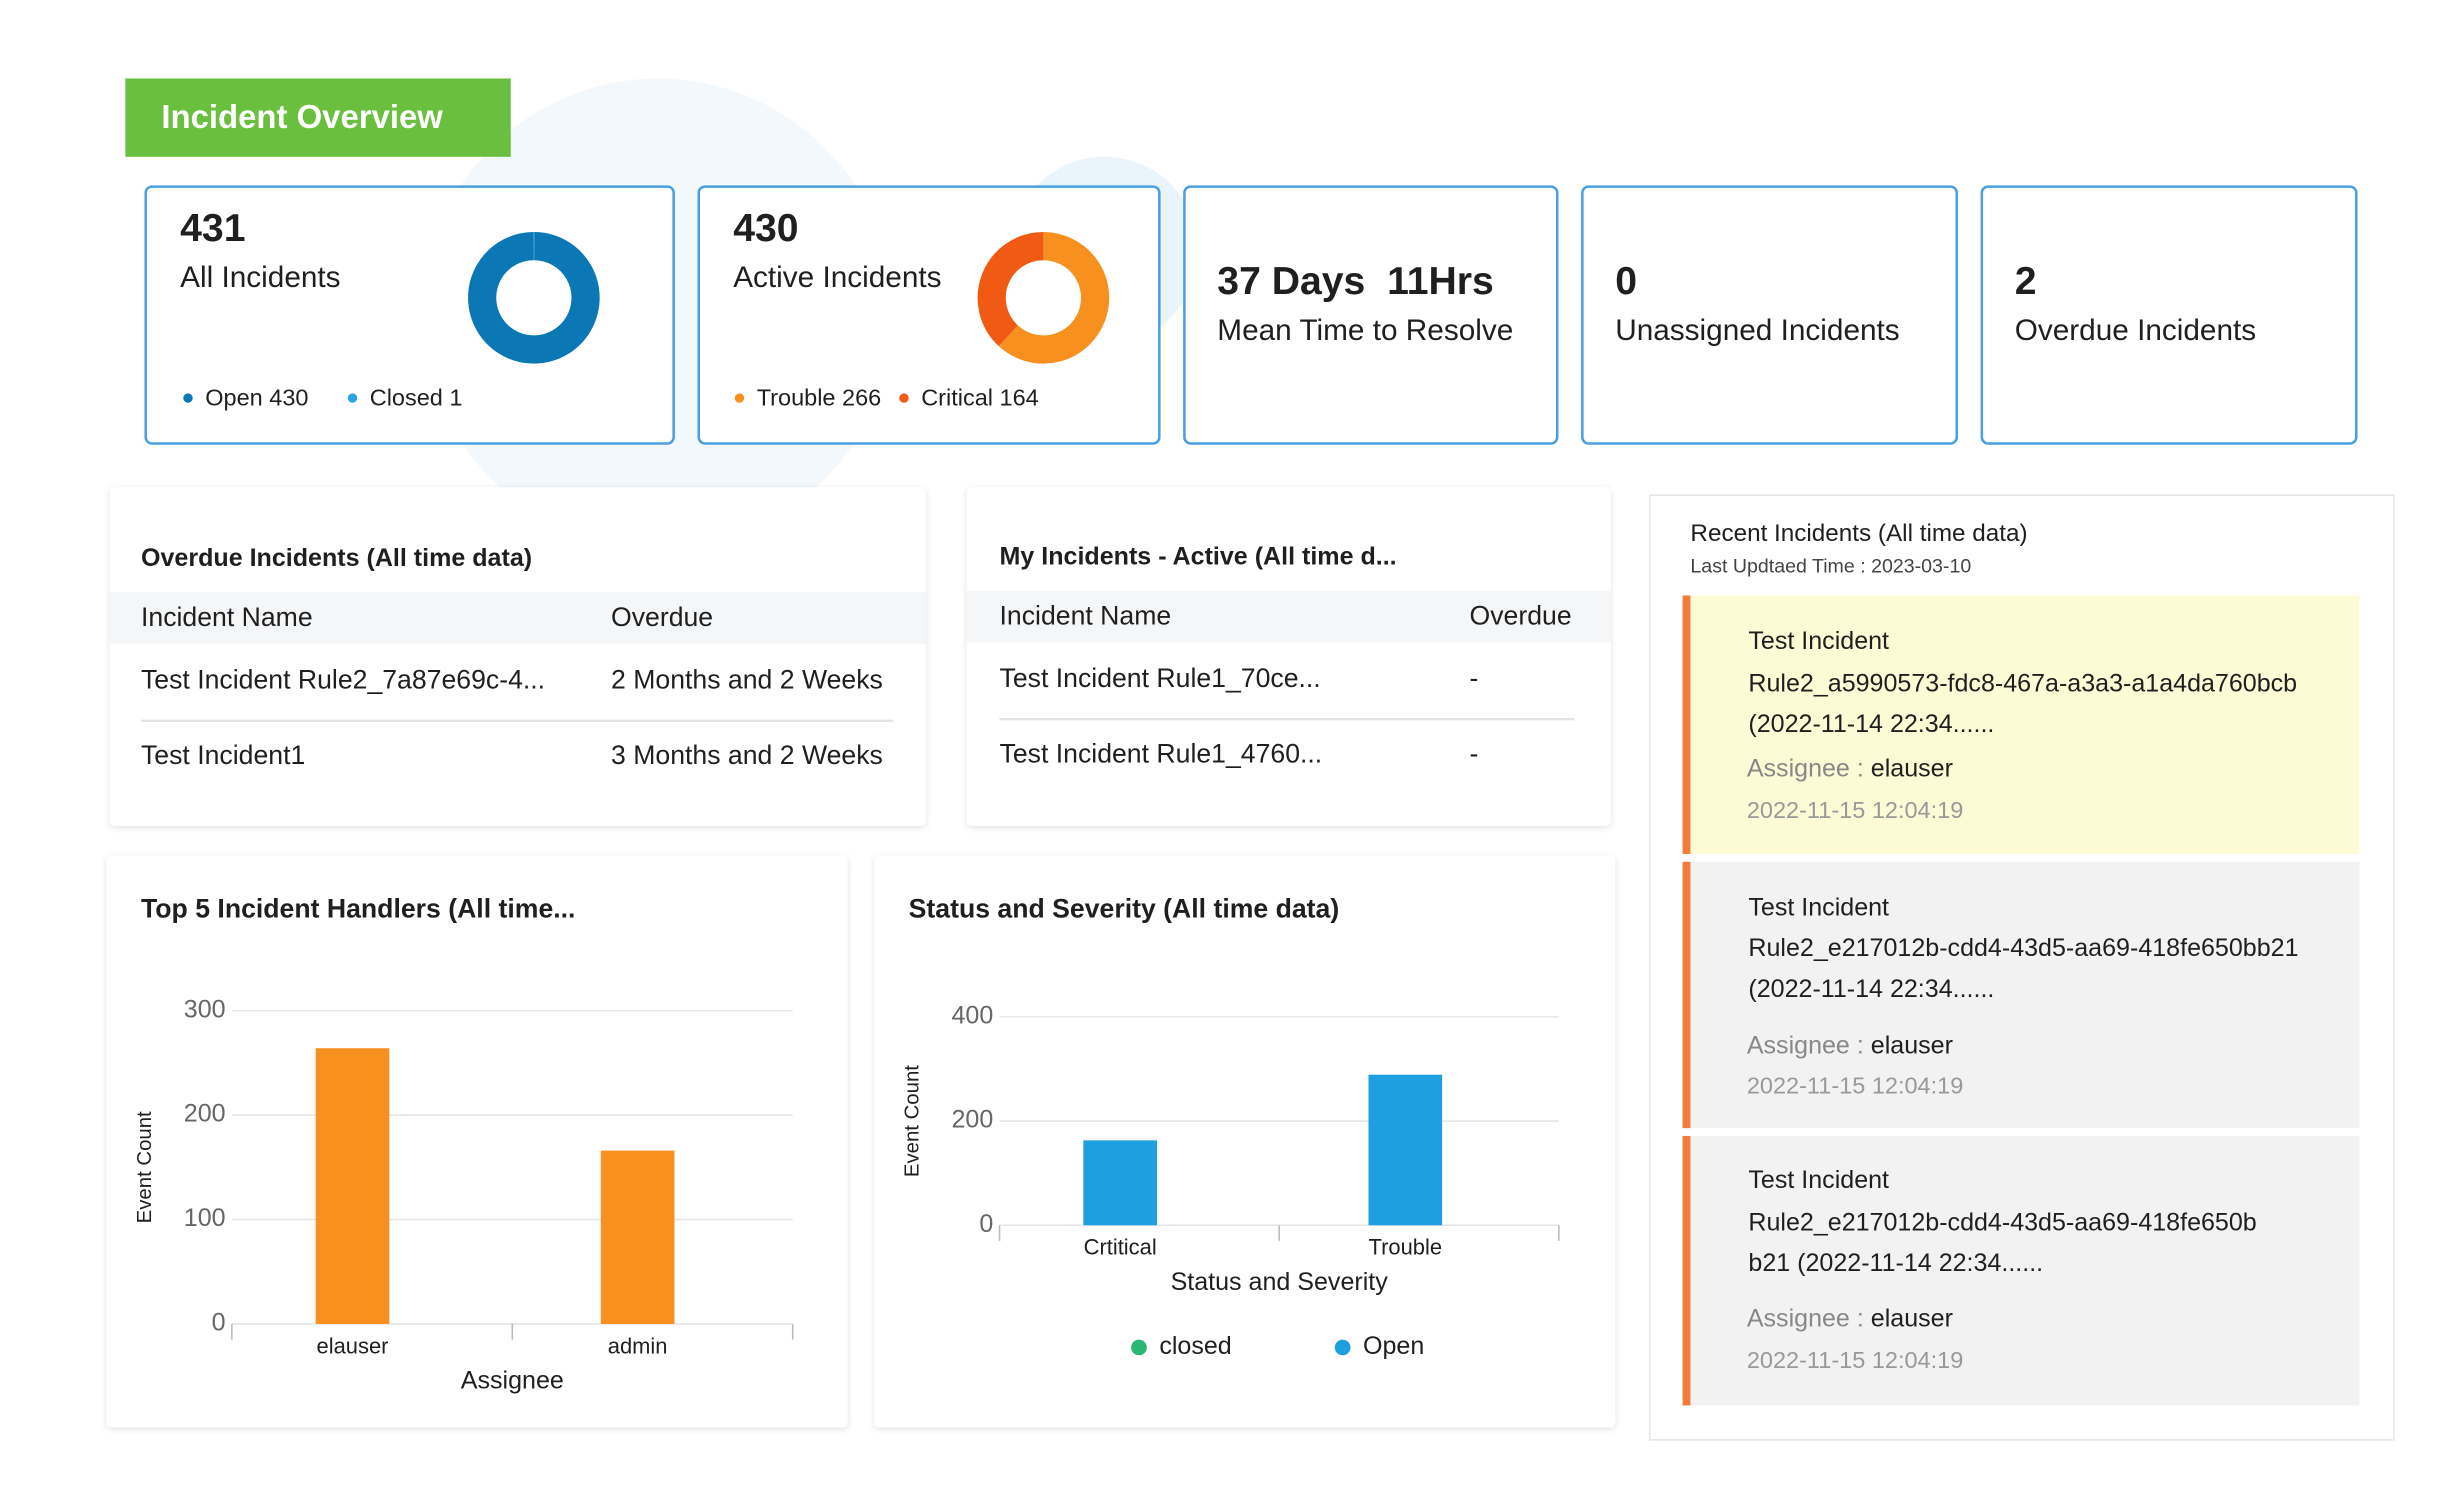  What do you see at coordinates (1124, 908) in the screenshot?
I see `chart-title: Status and Severity (All time data)` at bounding box center [1124, 908].